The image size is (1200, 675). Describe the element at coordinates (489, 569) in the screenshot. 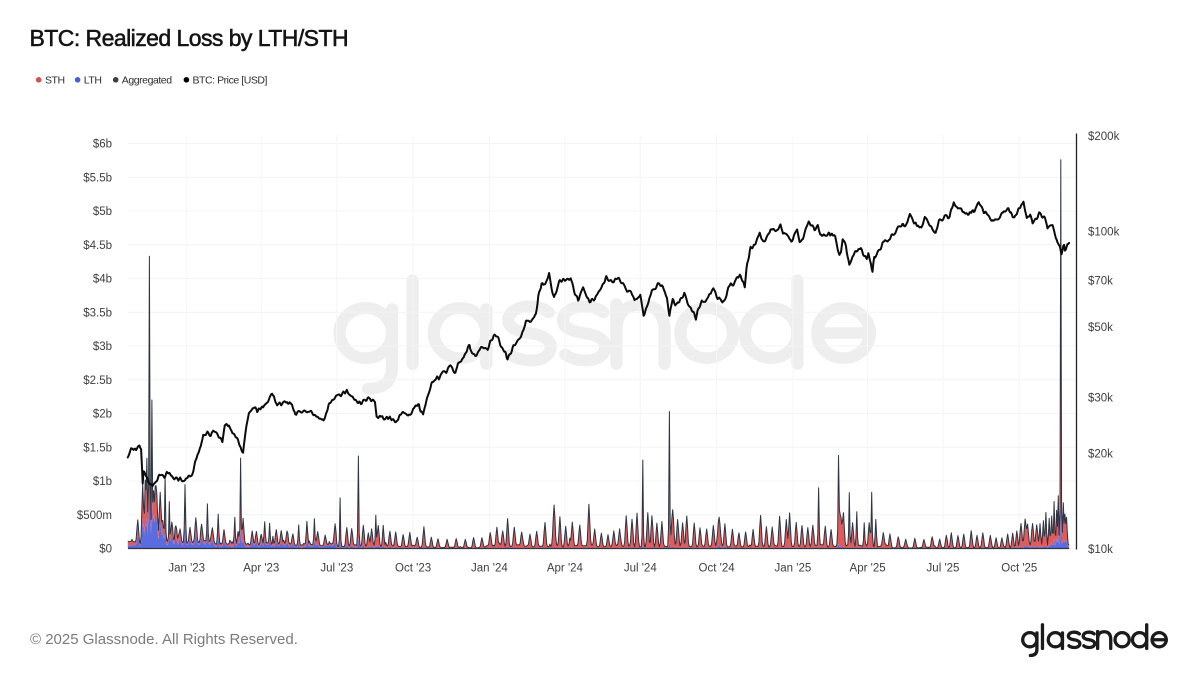

I see `svg-text: Jan '24` at that location.